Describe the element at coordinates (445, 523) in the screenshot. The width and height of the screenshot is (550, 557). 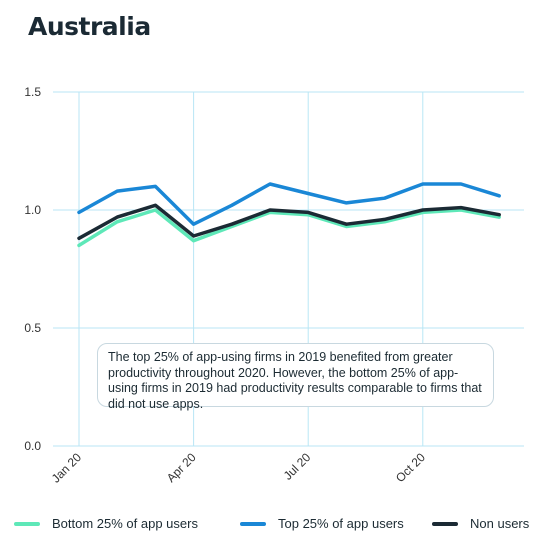
I see `legend-swatch-non-users` at that location.